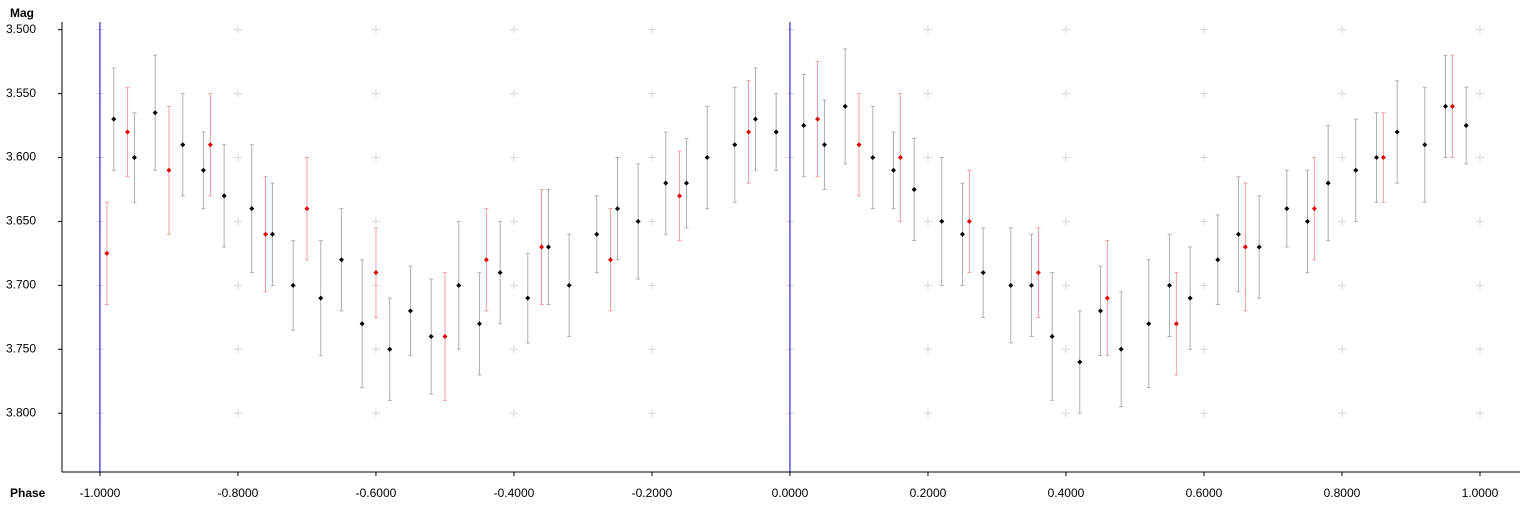 This screenshot has height=512, width=1536. What do you see at coordinates (22, 13) in the screenshot?
I see `y-axis-label: Mag` at bounding box center [22, 13].